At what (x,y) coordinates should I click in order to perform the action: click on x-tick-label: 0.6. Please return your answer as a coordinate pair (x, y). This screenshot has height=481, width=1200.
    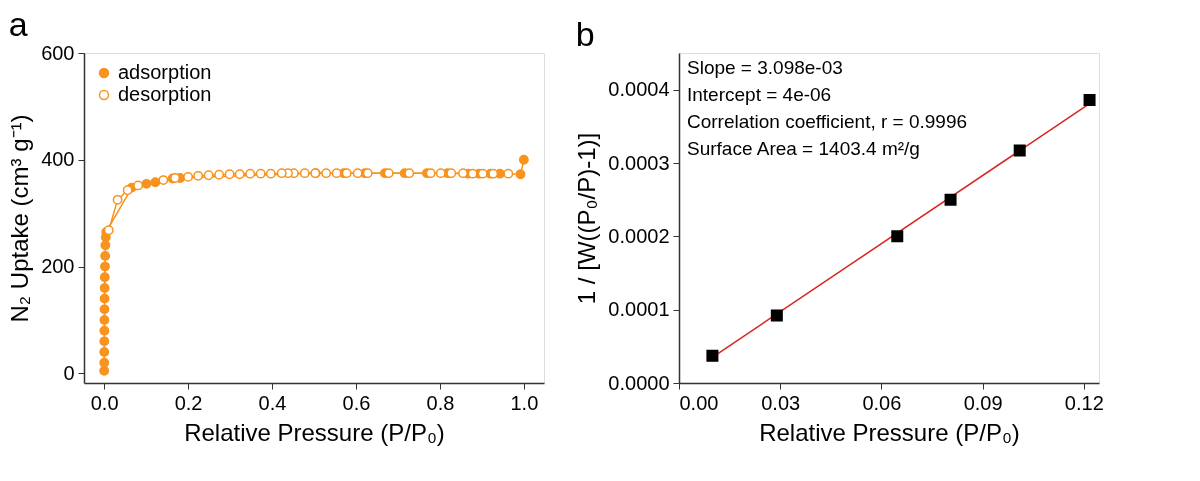
    Looking at the image, I should click on (356, 402).